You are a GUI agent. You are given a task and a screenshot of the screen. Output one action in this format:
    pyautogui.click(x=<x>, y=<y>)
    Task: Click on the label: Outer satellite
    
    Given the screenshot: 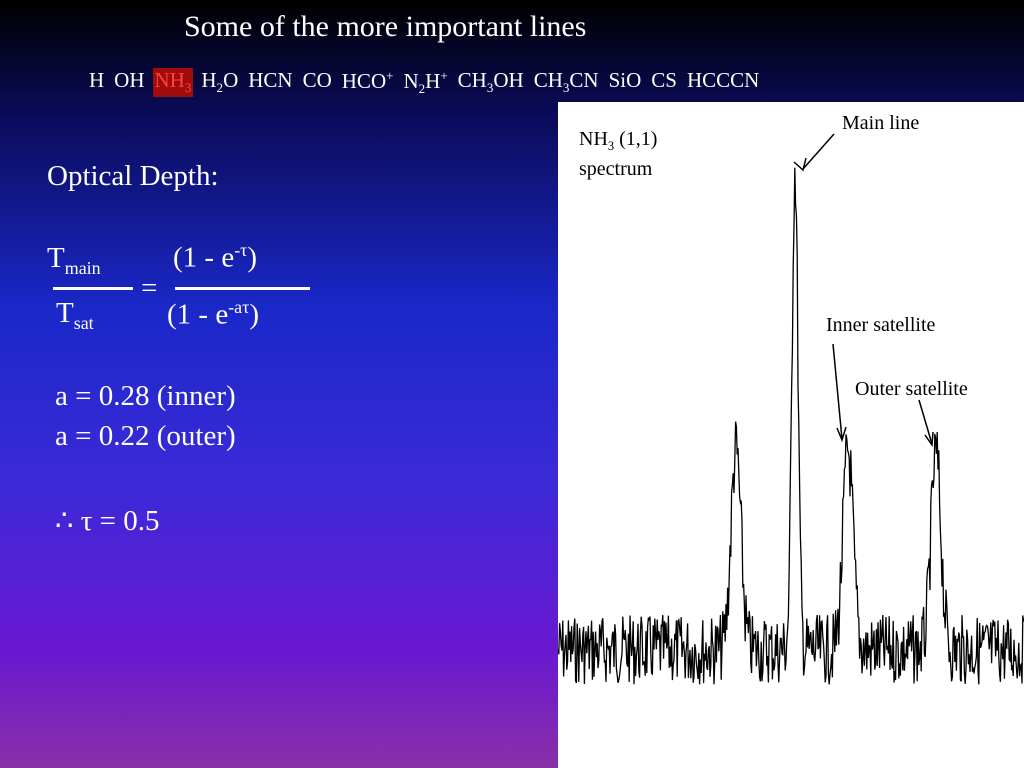 What is the action you would take?
    pyautogui.click(x=911, y=389)
    